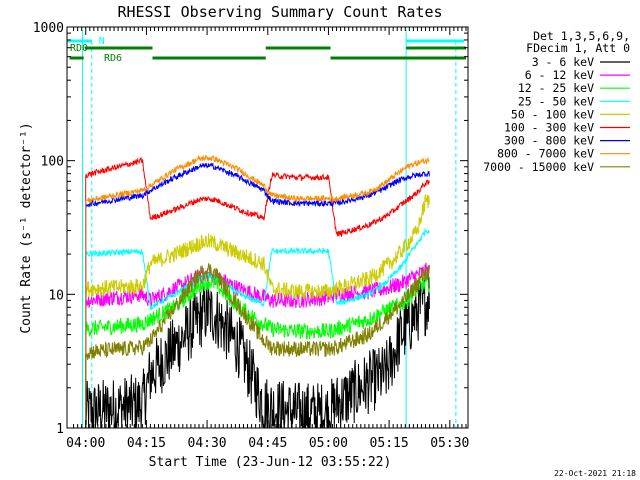 This screenshot has width=640, height=480. What do you see at coordinates (113, 58) in the screenshot?
I see `rd6-label: RD6` at bounding box center [113, 58].